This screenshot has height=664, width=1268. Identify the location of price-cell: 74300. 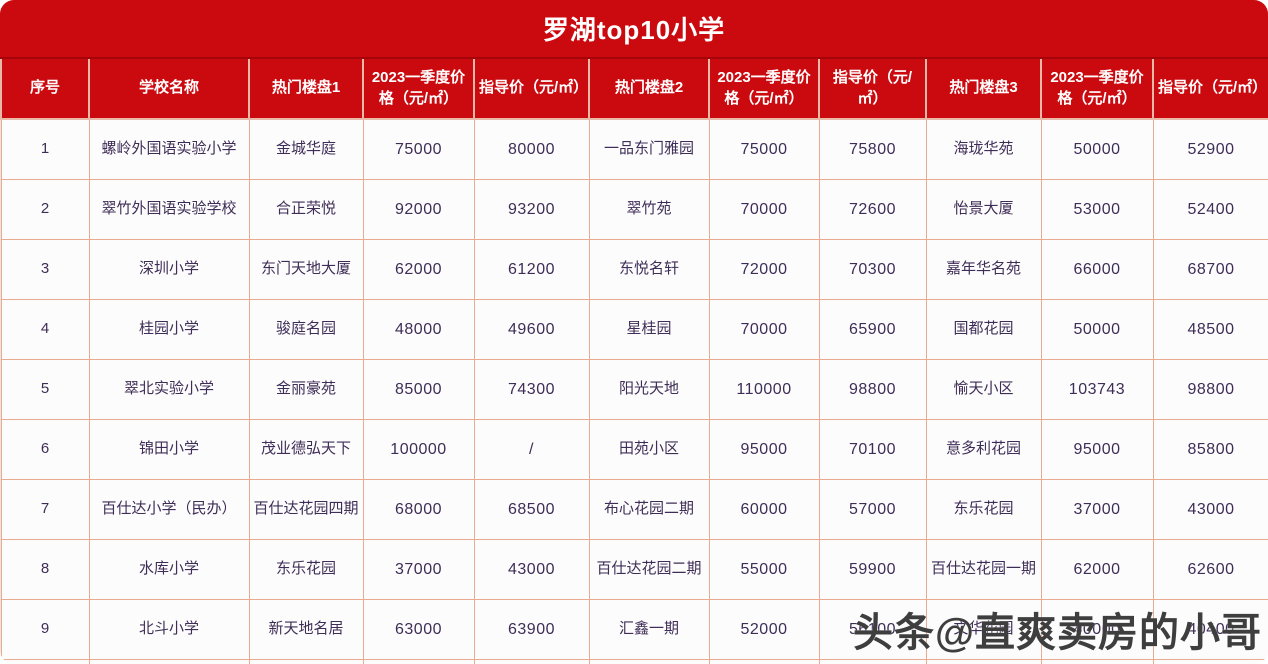
(531, 389).